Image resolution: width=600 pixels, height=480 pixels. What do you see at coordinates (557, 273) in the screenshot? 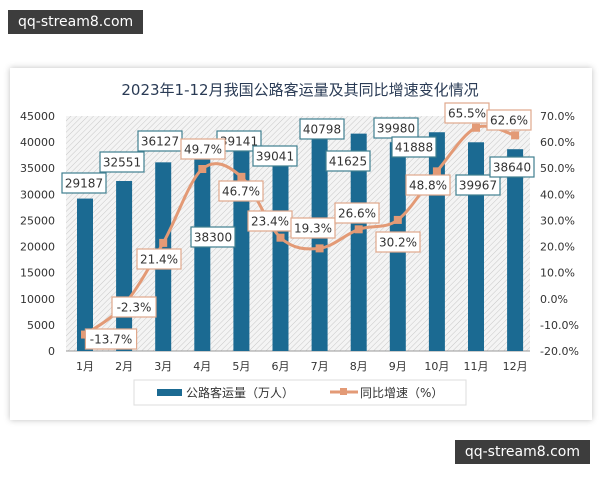
I see `right-tick-label: 10.0%` at bounding box center [557, 273].